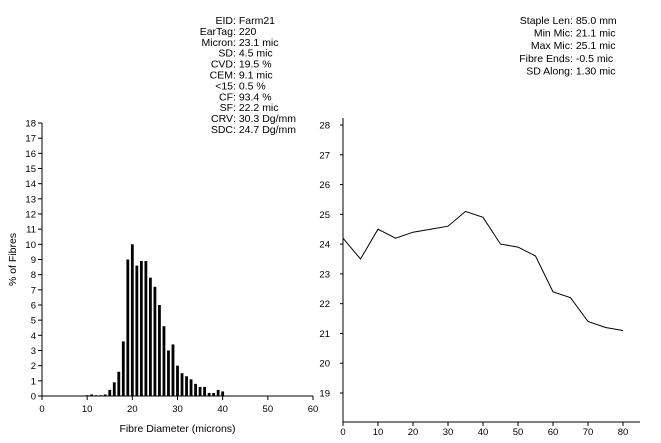  What do you see at coordinates (13, 259) in the screenshot?
I see `y-axis-title: % of Fibres` at bounding box center [13, 259].